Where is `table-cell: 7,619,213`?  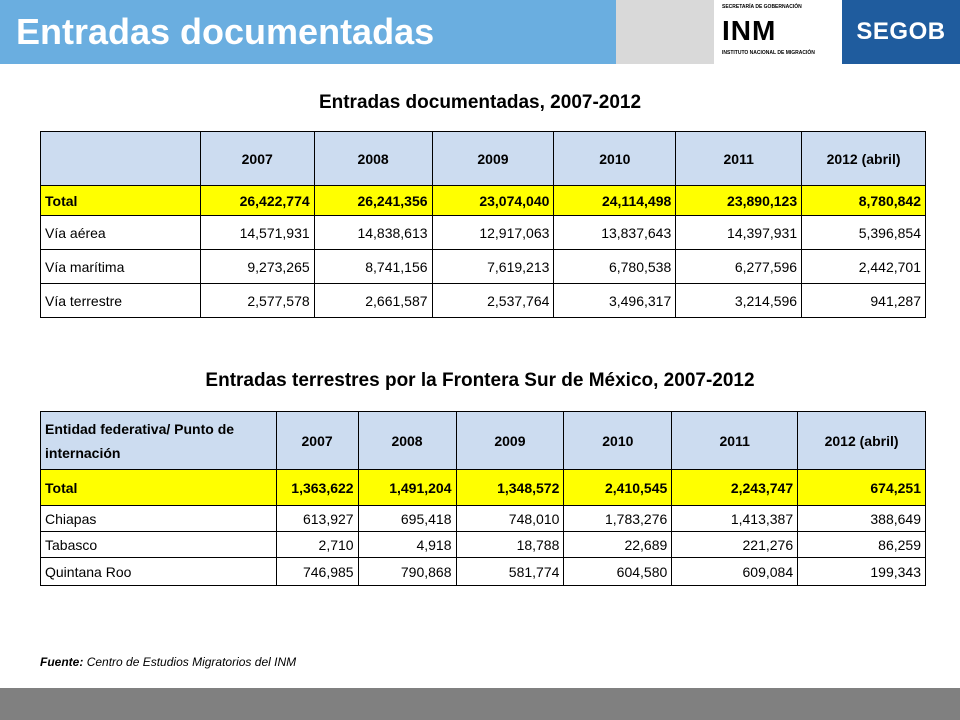 table-cell: 7,619,213 is located at coordinates (493, 266).